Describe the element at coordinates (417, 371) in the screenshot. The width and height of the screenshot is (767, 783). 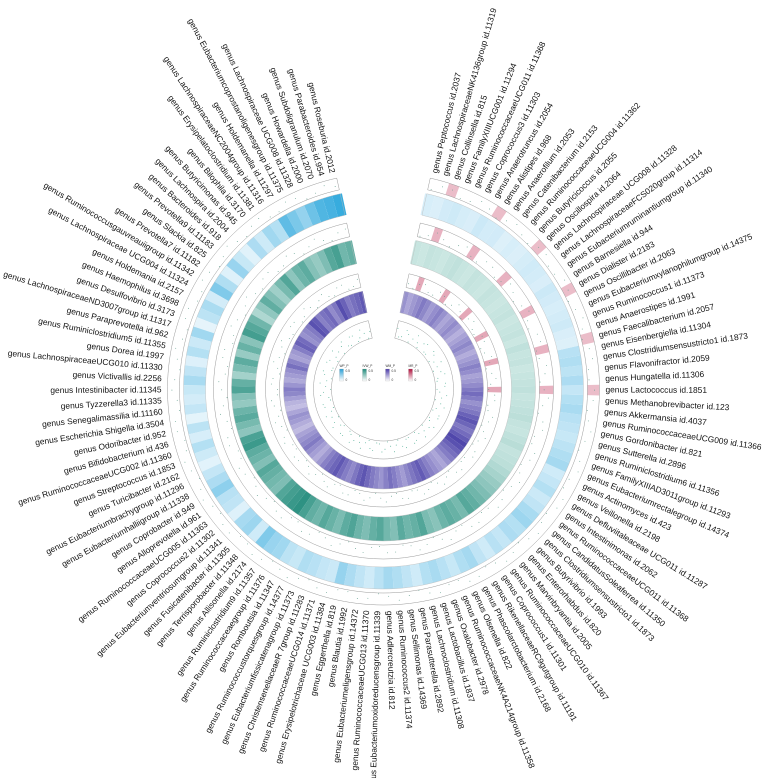
I see `legend-max: 0.5` at that location.